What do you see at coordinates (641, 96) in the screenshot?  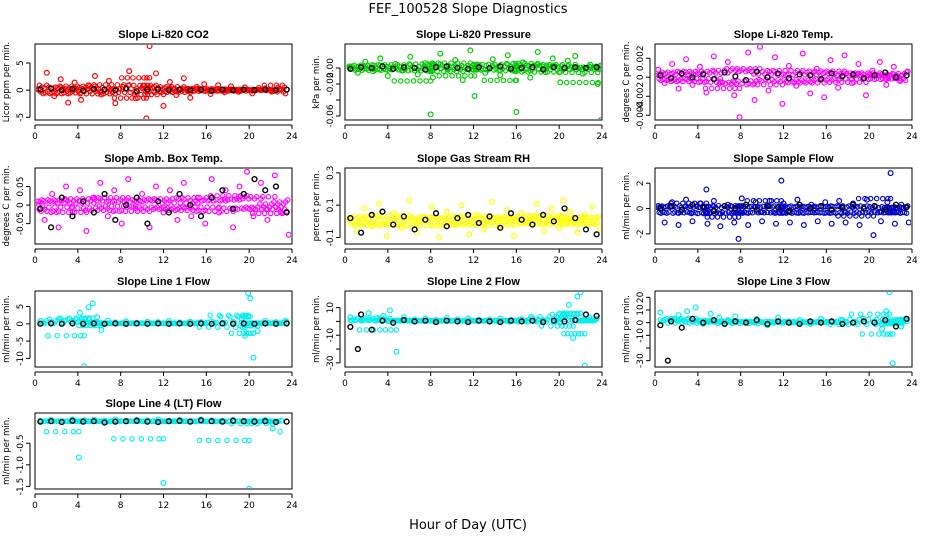 I see `panel-3-y-tick-label: -0.002` at bounding box center [641, 96].